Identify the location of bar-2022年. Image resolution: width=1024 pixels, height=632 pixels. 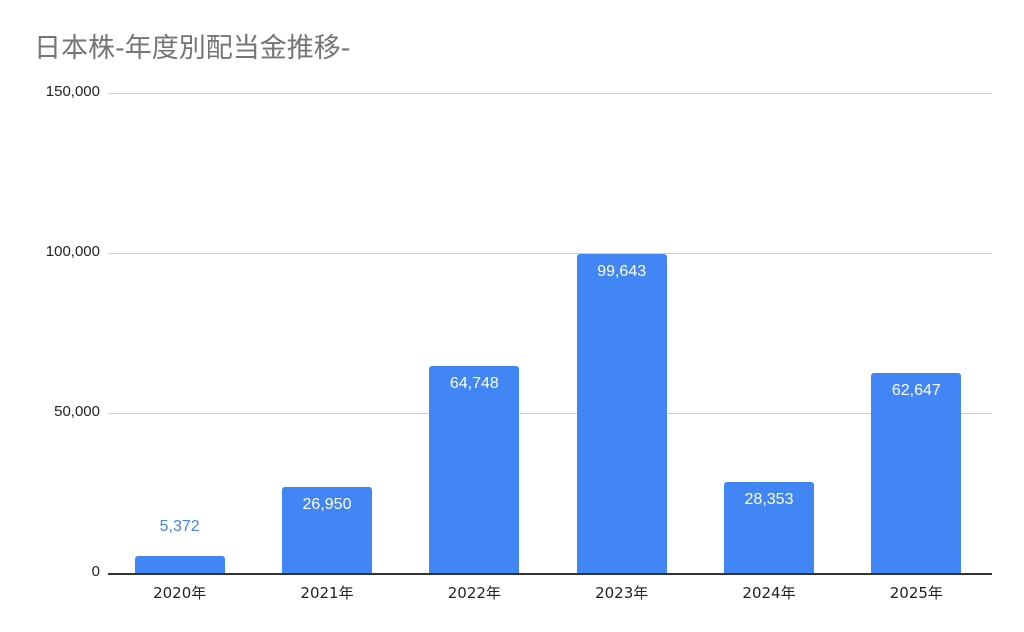
(474, 469).